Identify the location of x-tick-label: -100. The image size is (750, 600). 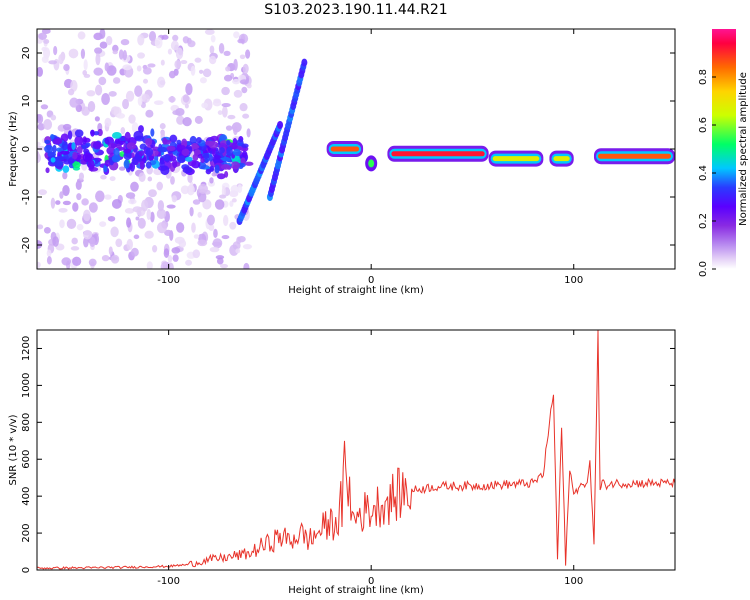
(168, 280).